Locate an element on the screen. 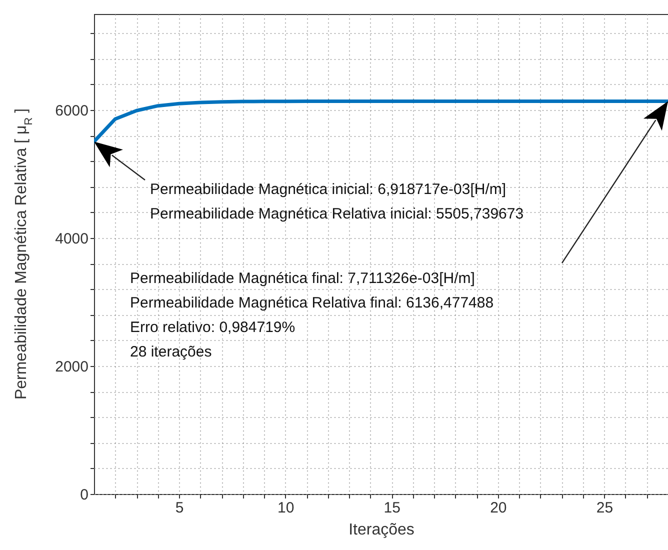 Image resolution: width=668 pixels, height=550 pixels. x-axis-title: Iterações is located at coordinates (381, 530).